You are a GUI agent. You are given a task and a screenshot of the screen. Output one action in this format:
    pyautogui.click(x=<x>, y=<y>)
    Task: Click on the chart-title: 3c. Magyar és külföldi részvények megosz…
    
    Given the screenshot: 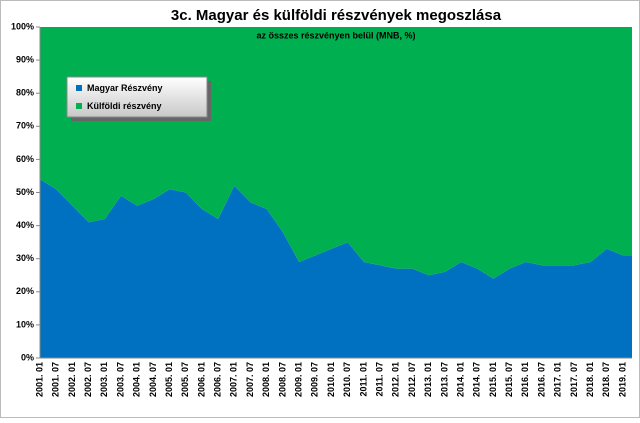 What is the action you would take?
    pyautogui.click(x=336, y=15)
    